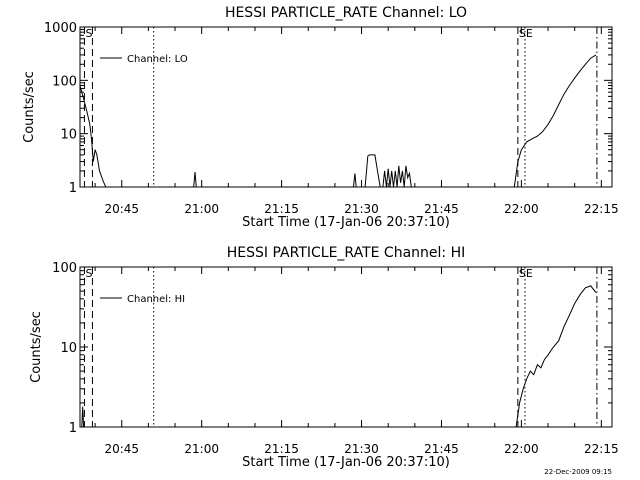  Describe the element at coordinates (156, 299) in the screenshot. I see `legend-entry: Channel: HI` at that location.